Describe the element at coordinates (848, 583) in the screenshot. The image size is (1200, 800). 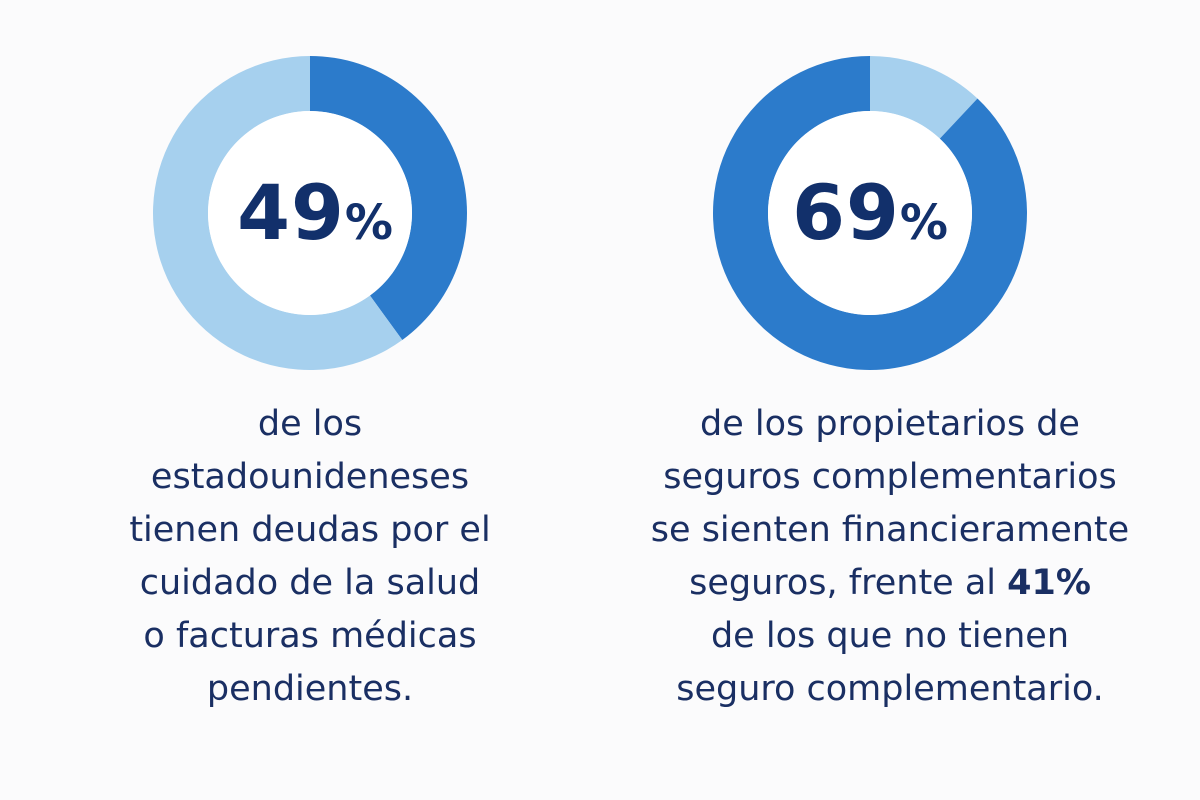
I see `caption-right-line-4-text: seguros, frente al` at that location.